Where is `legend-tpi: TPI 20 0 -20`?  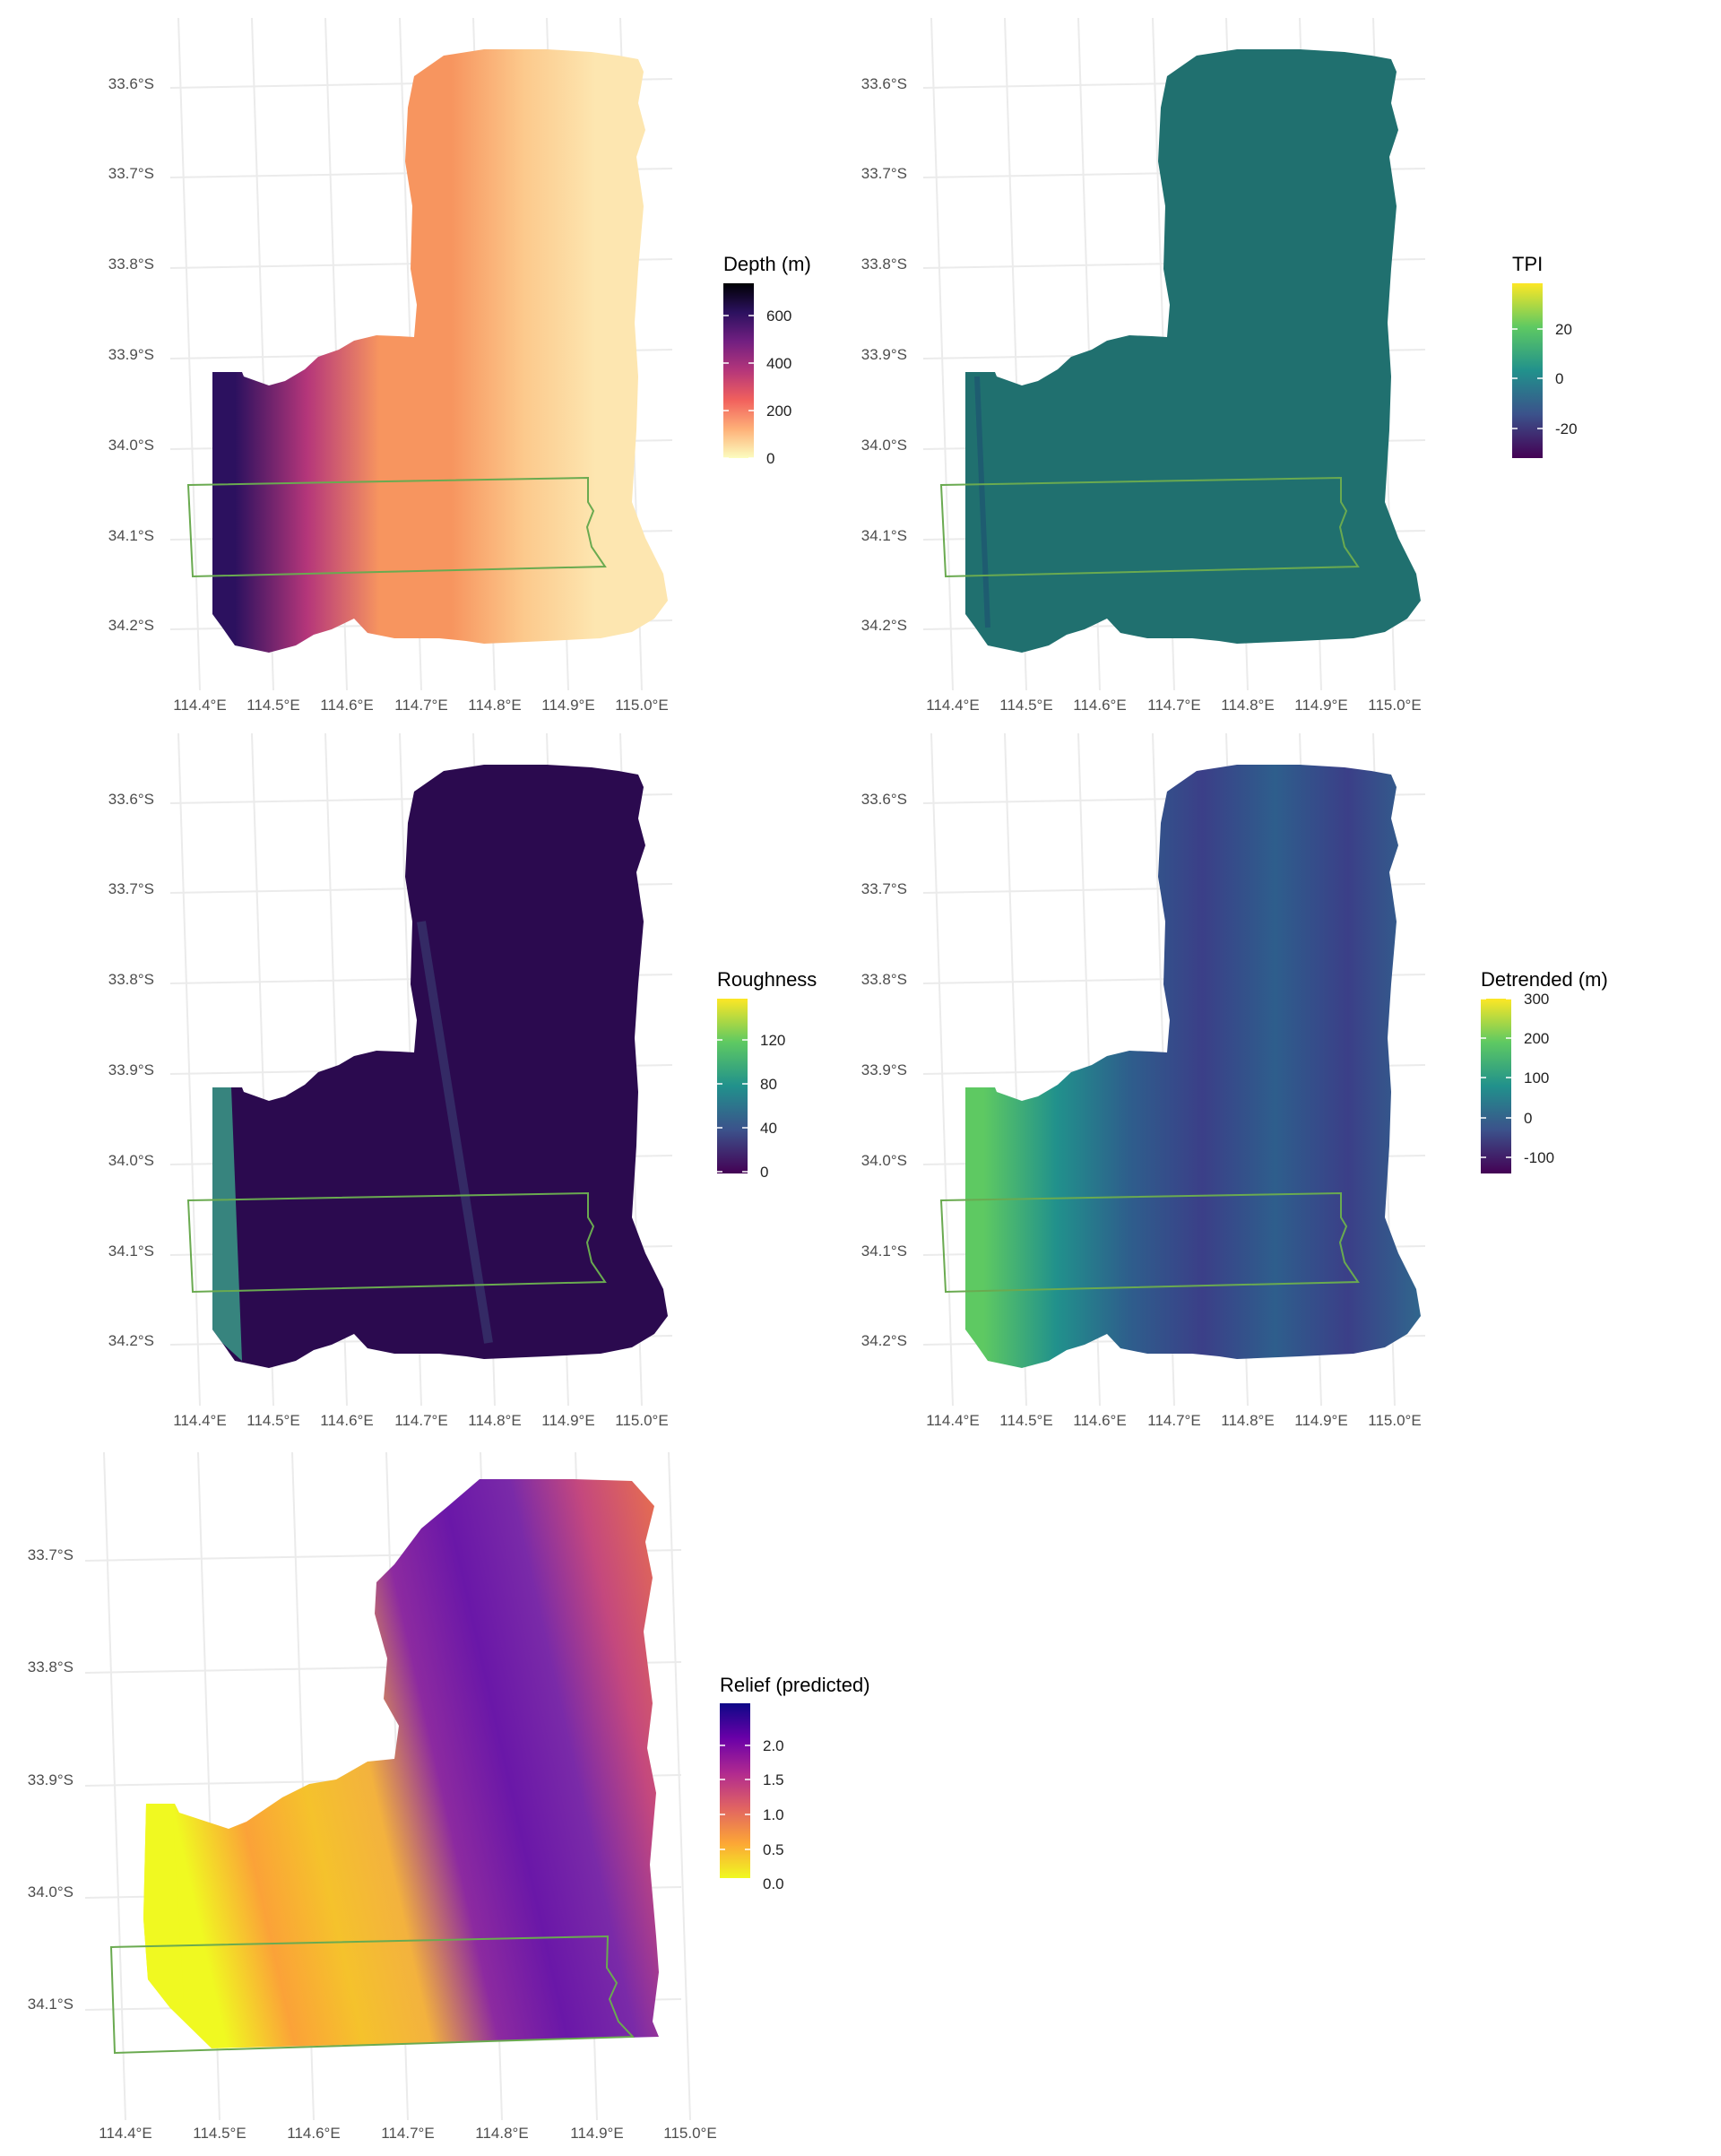 legend-tpi: TPI 20 0 -20 is located at coordinates (1545, 356).